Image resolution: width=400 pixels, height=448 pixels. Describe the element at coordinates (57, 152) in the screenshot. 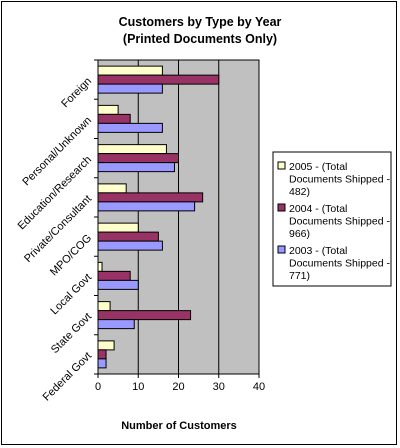

I see `category-label: Personal/Unknown` at that location.